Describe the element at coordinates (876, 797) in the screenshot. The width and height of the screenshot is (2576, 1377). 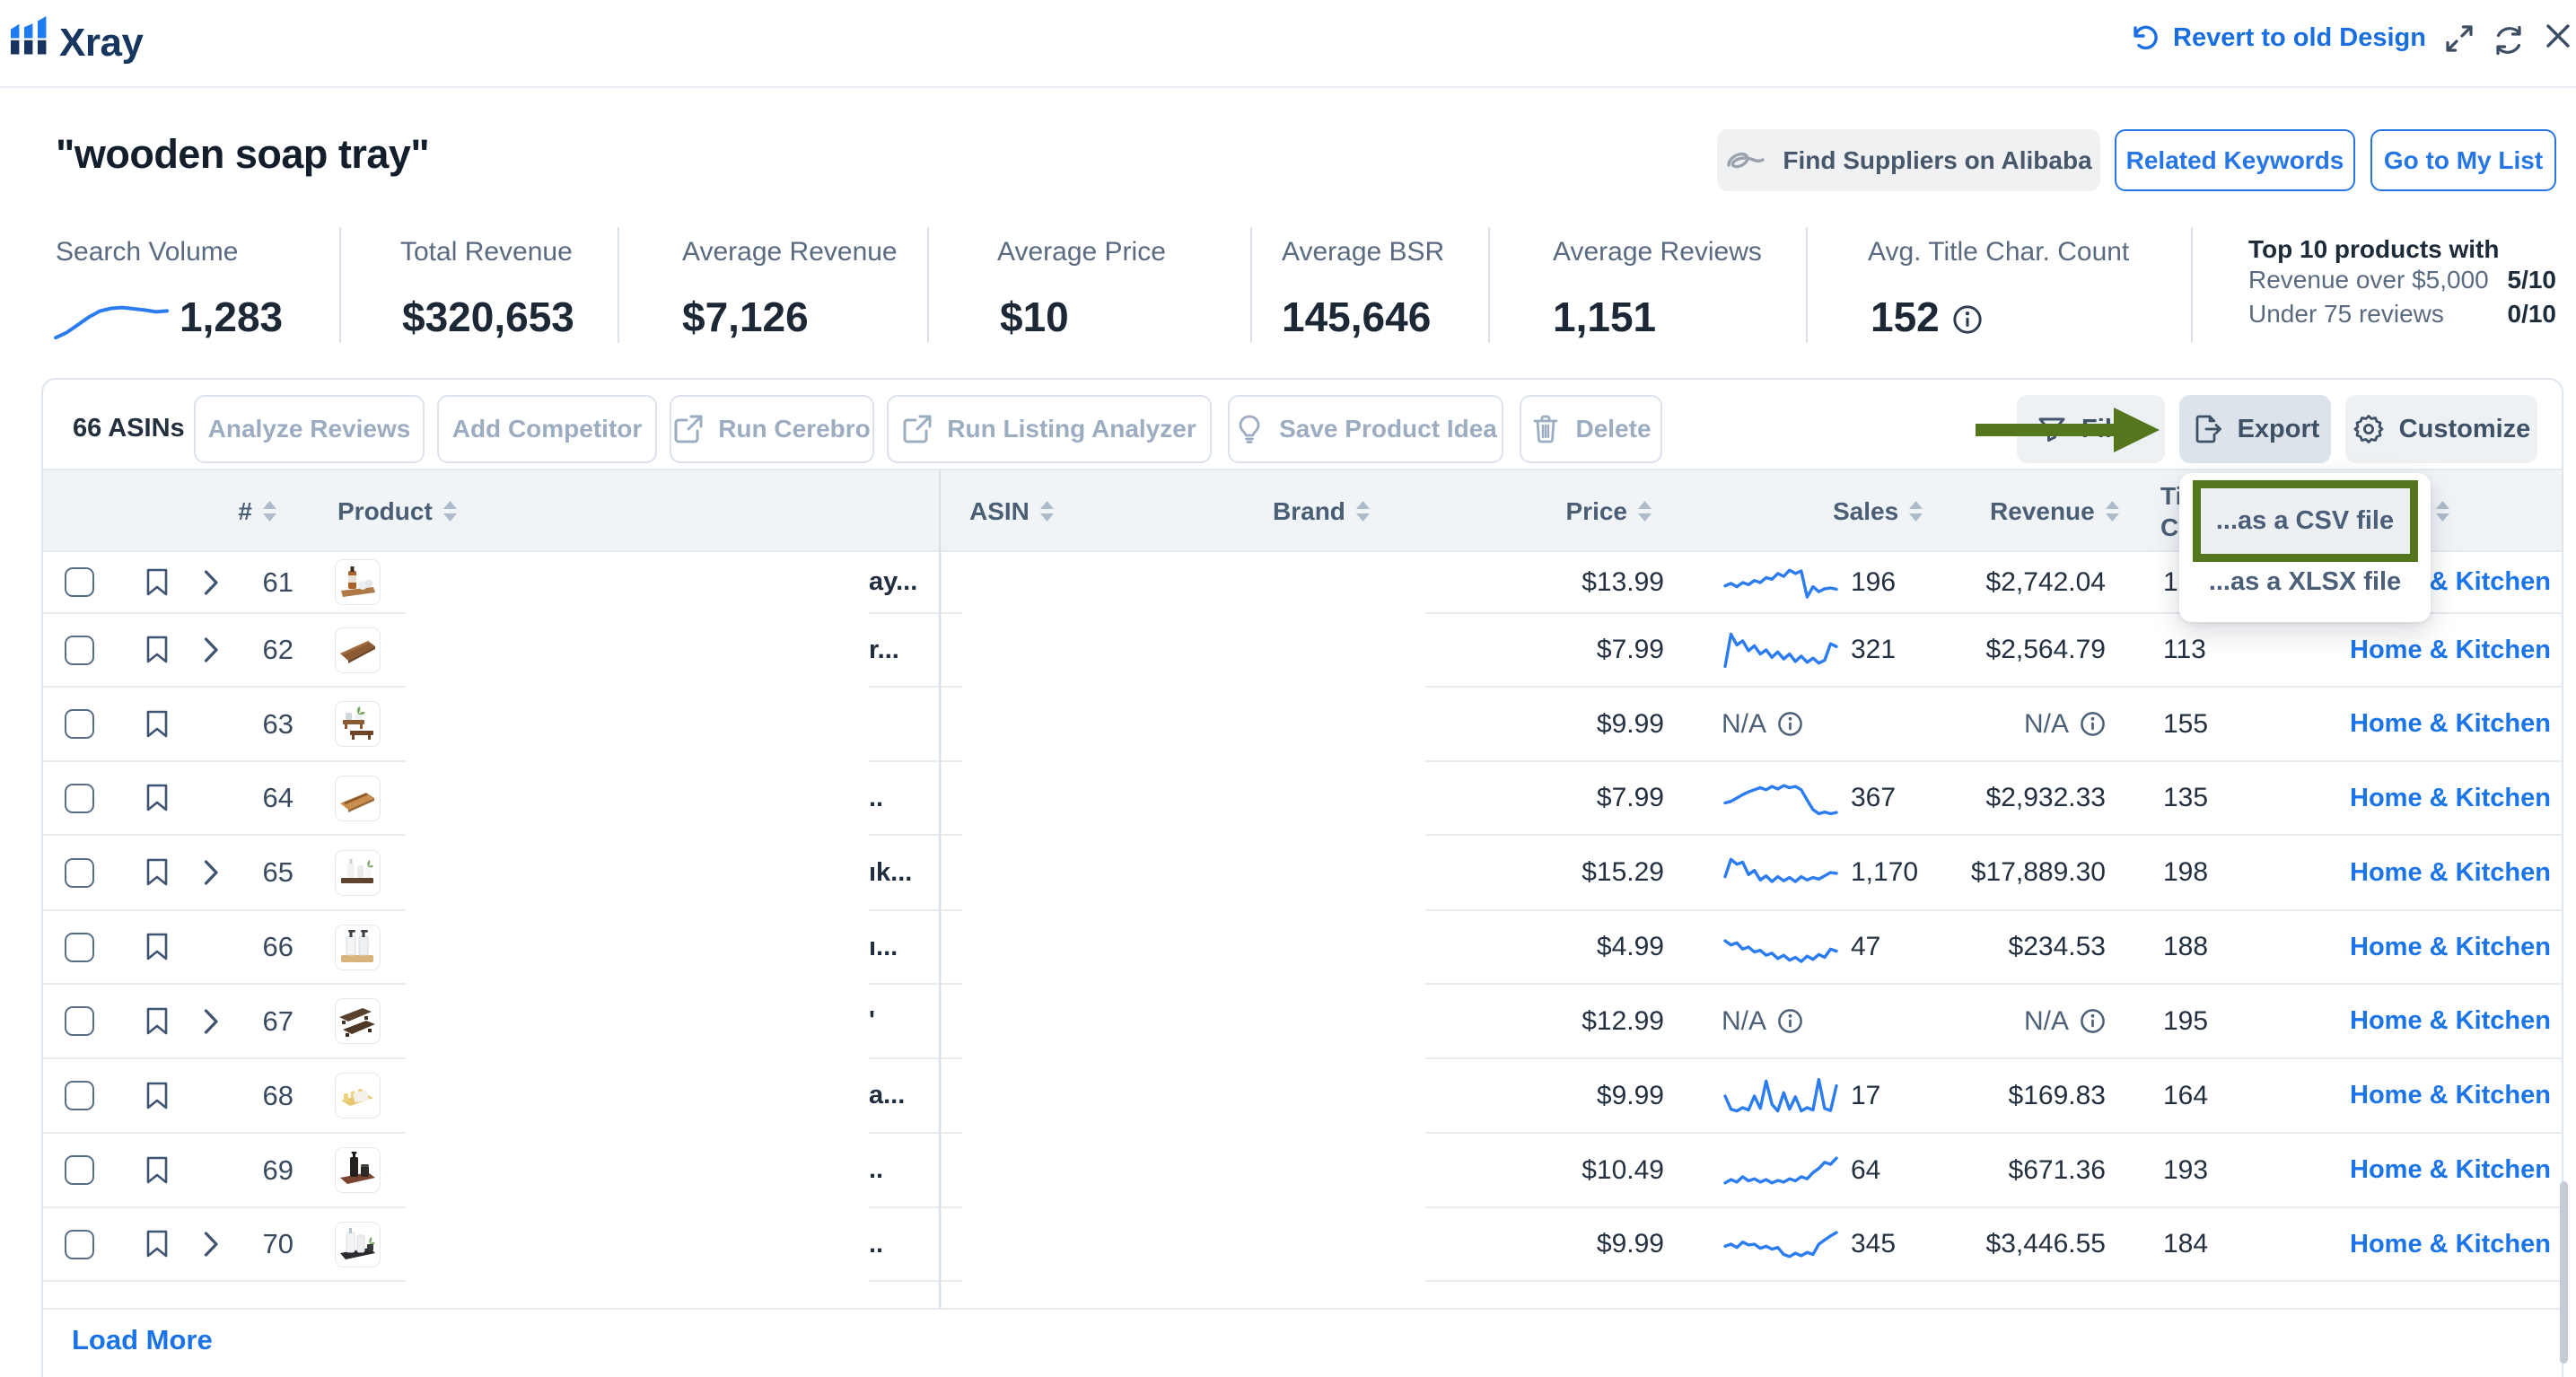
I see `product-title-fragment: ..` at that location.